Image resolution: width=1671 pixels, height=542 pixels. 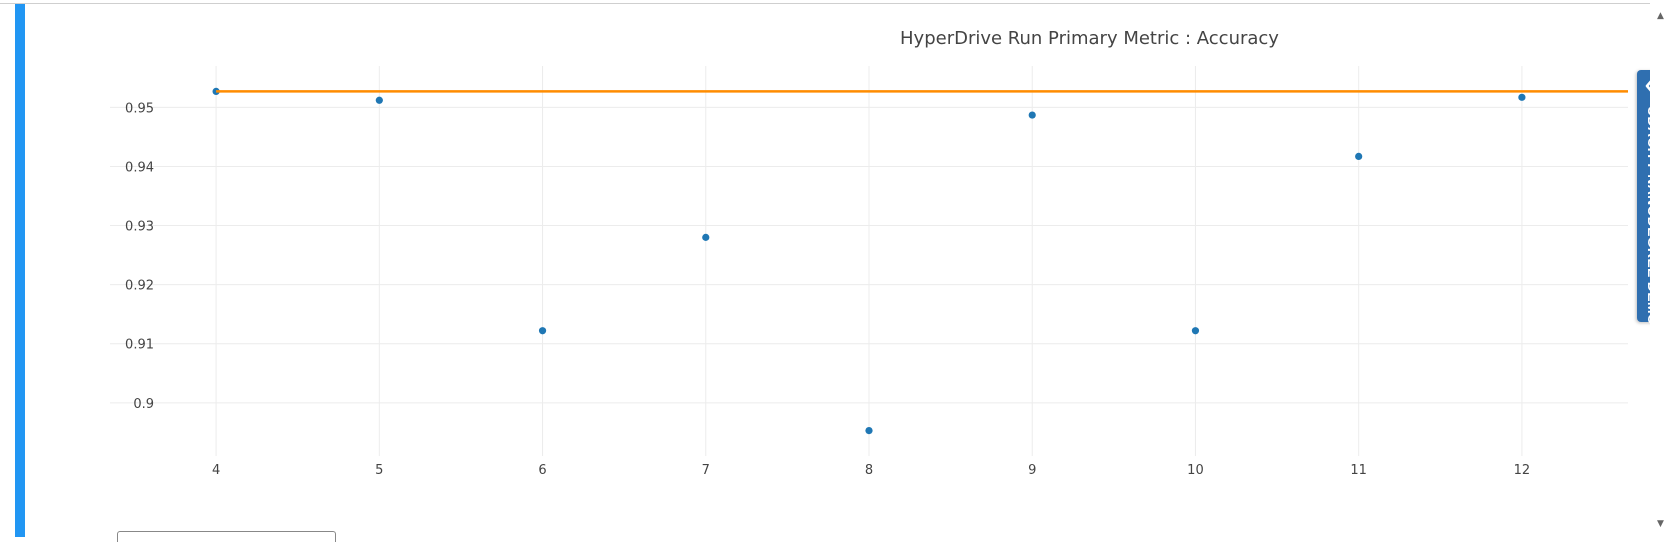 What do you see at coordinates (1660, 270) in the screenshot?
I see `vertical-scrollbar: ▲ ▼` at bounding box center [1660, 270].